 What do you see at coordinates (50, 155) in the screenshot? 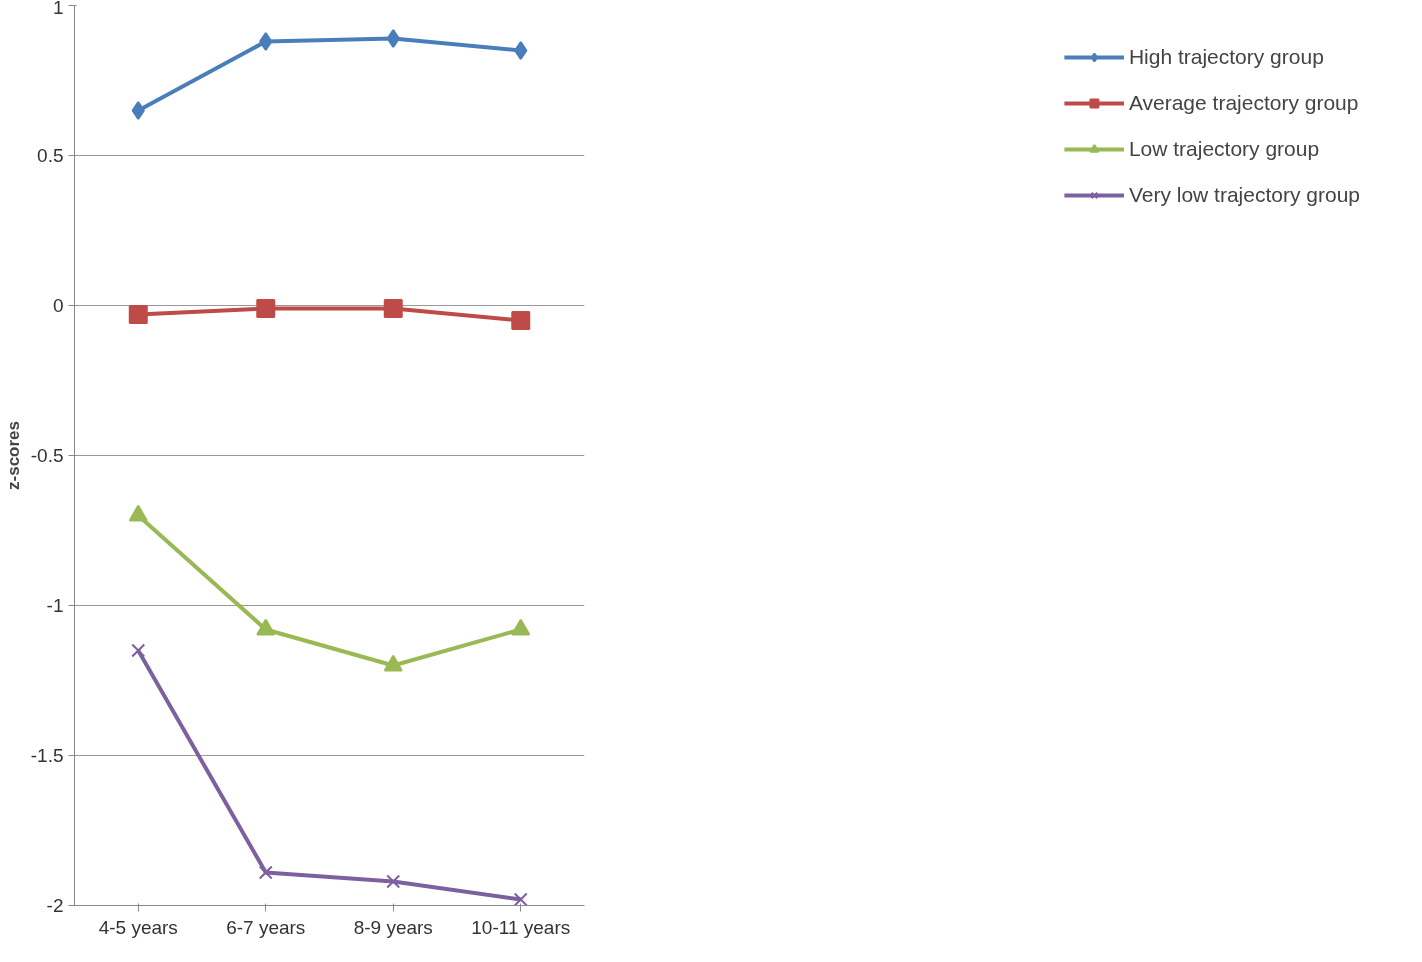
I see `y-tick-label: 0.5` at bounding box center [50, 155].